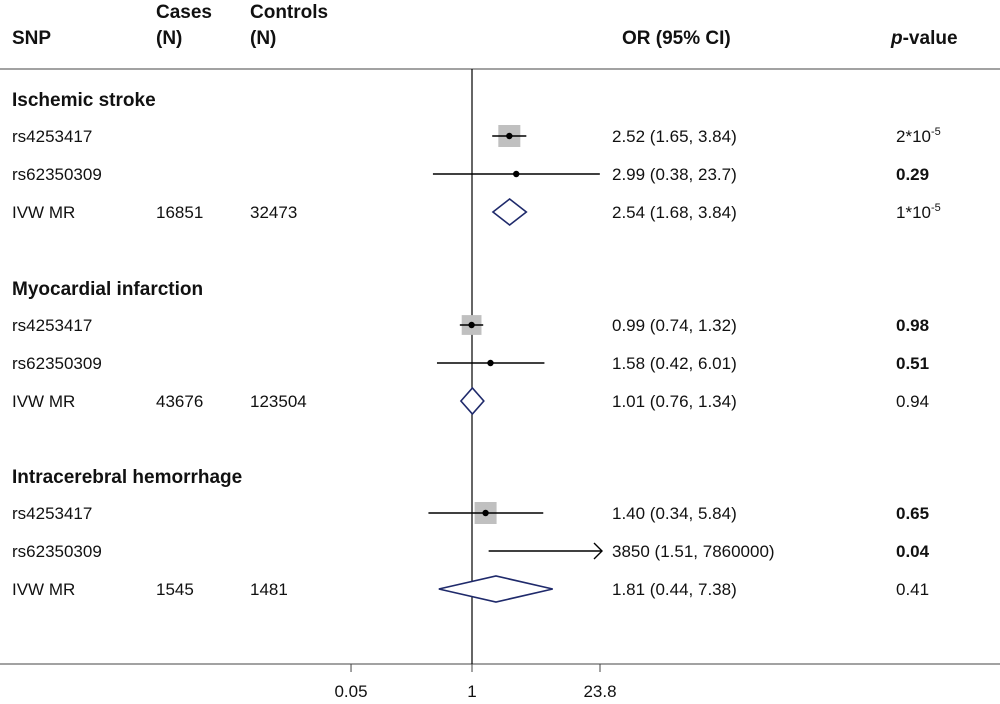 The height and width of the screenshot is (704, 1000). What do you see at coordinates (84, 100) in the screenshot?
I see `group-title: Ischemic stroke` at bounding box center [84, 100].